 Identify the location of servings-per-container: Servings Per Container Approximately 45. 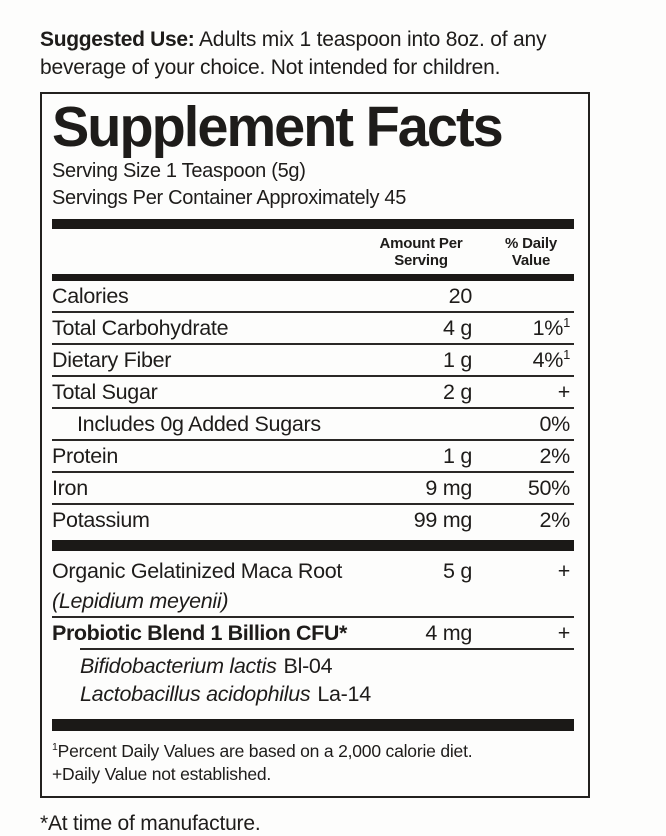
(229, 198).